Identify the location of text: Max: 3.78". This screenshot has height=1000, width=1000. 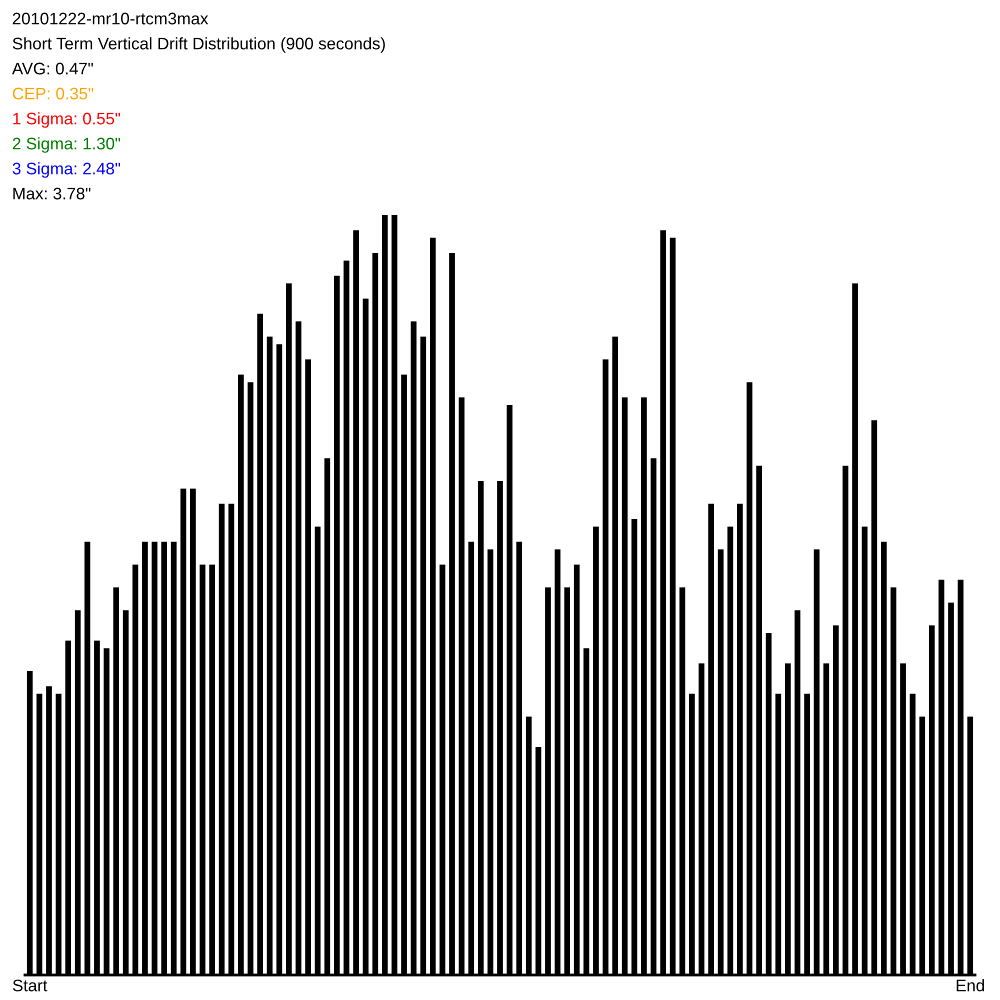
(51, 194).